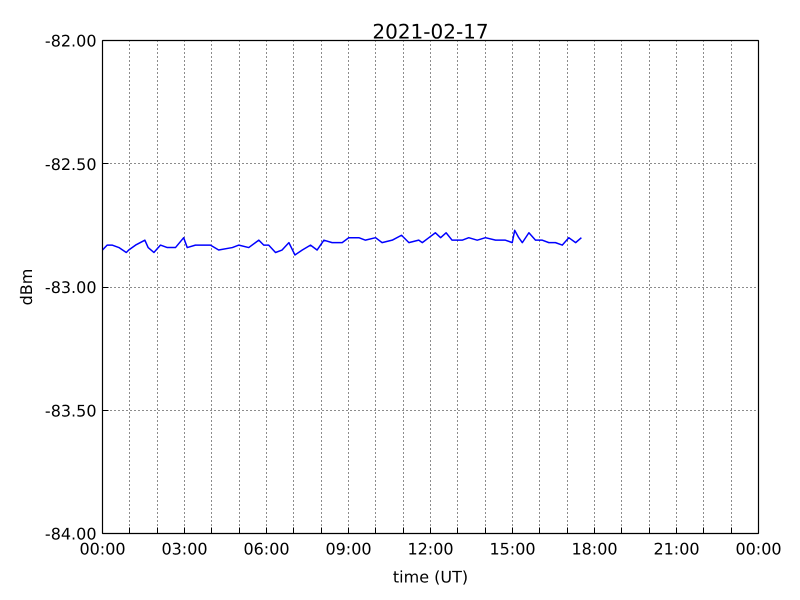 The image size is (800, 600). I want to click on x-tick-label: 15:00, so click(512, 549).